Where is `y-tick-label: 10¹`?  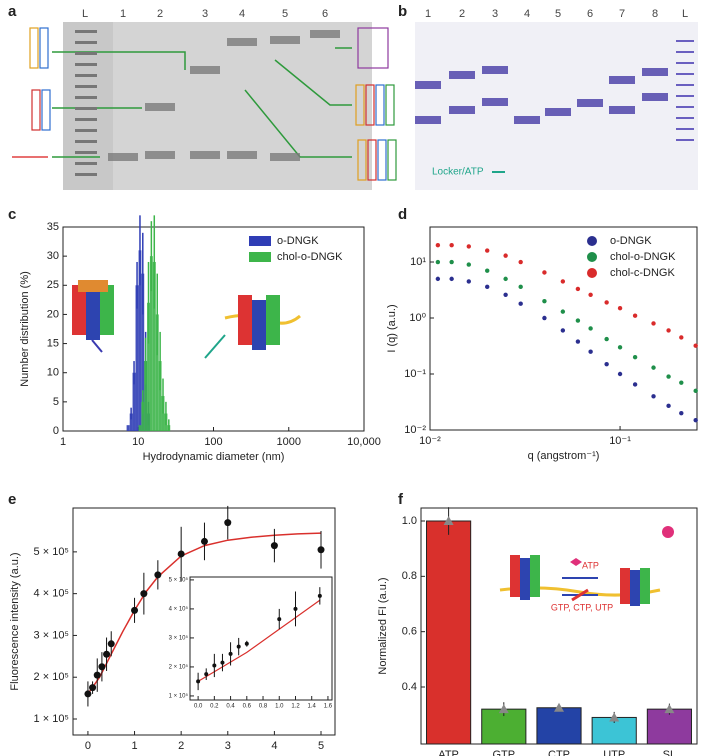 y-tick-label: 10¹ is located at coordinates (418, 262).